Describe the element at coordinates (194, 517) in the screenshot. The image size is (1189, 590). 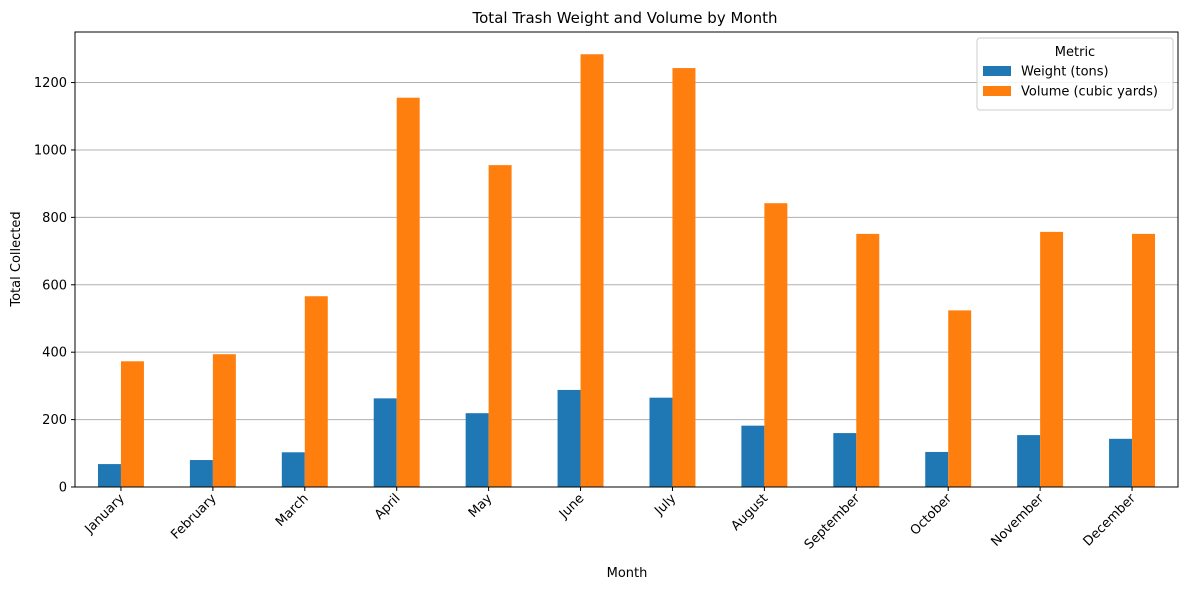
I see `x-tick-label: February` at that location.